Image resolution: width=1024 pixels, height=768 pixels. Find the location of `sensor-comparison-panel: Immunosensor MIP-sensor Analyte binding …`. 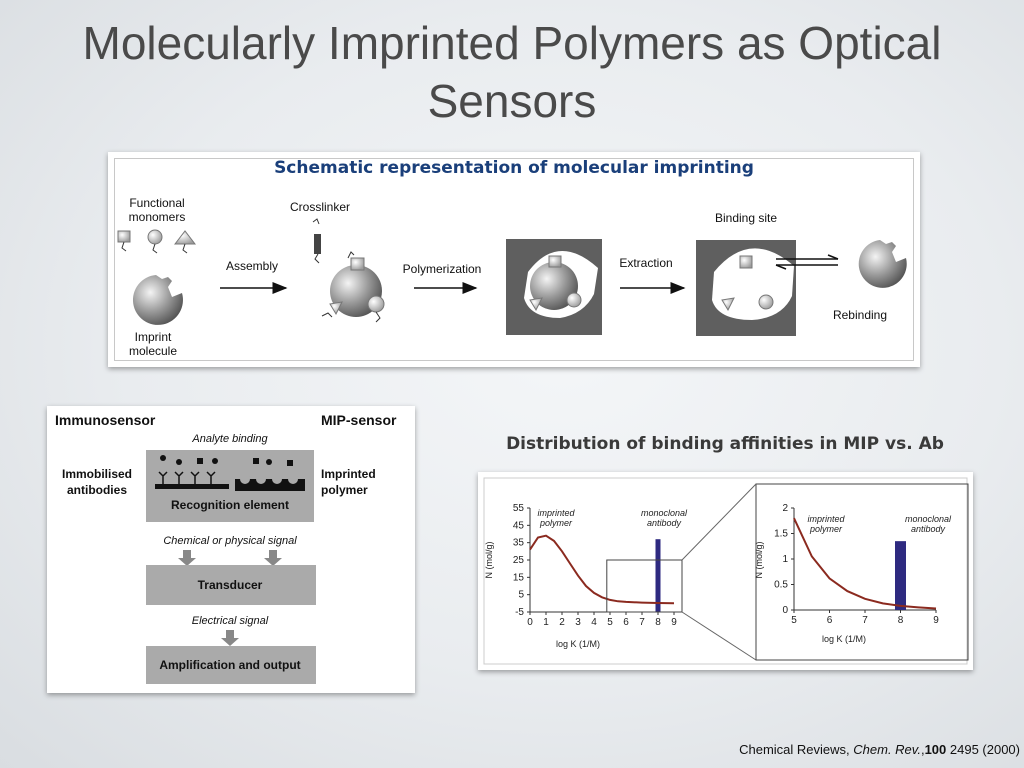

sensor-comparison-panel: Immunosensor MIP-sensor Analyte binding … is located at coordinates (231, 549).